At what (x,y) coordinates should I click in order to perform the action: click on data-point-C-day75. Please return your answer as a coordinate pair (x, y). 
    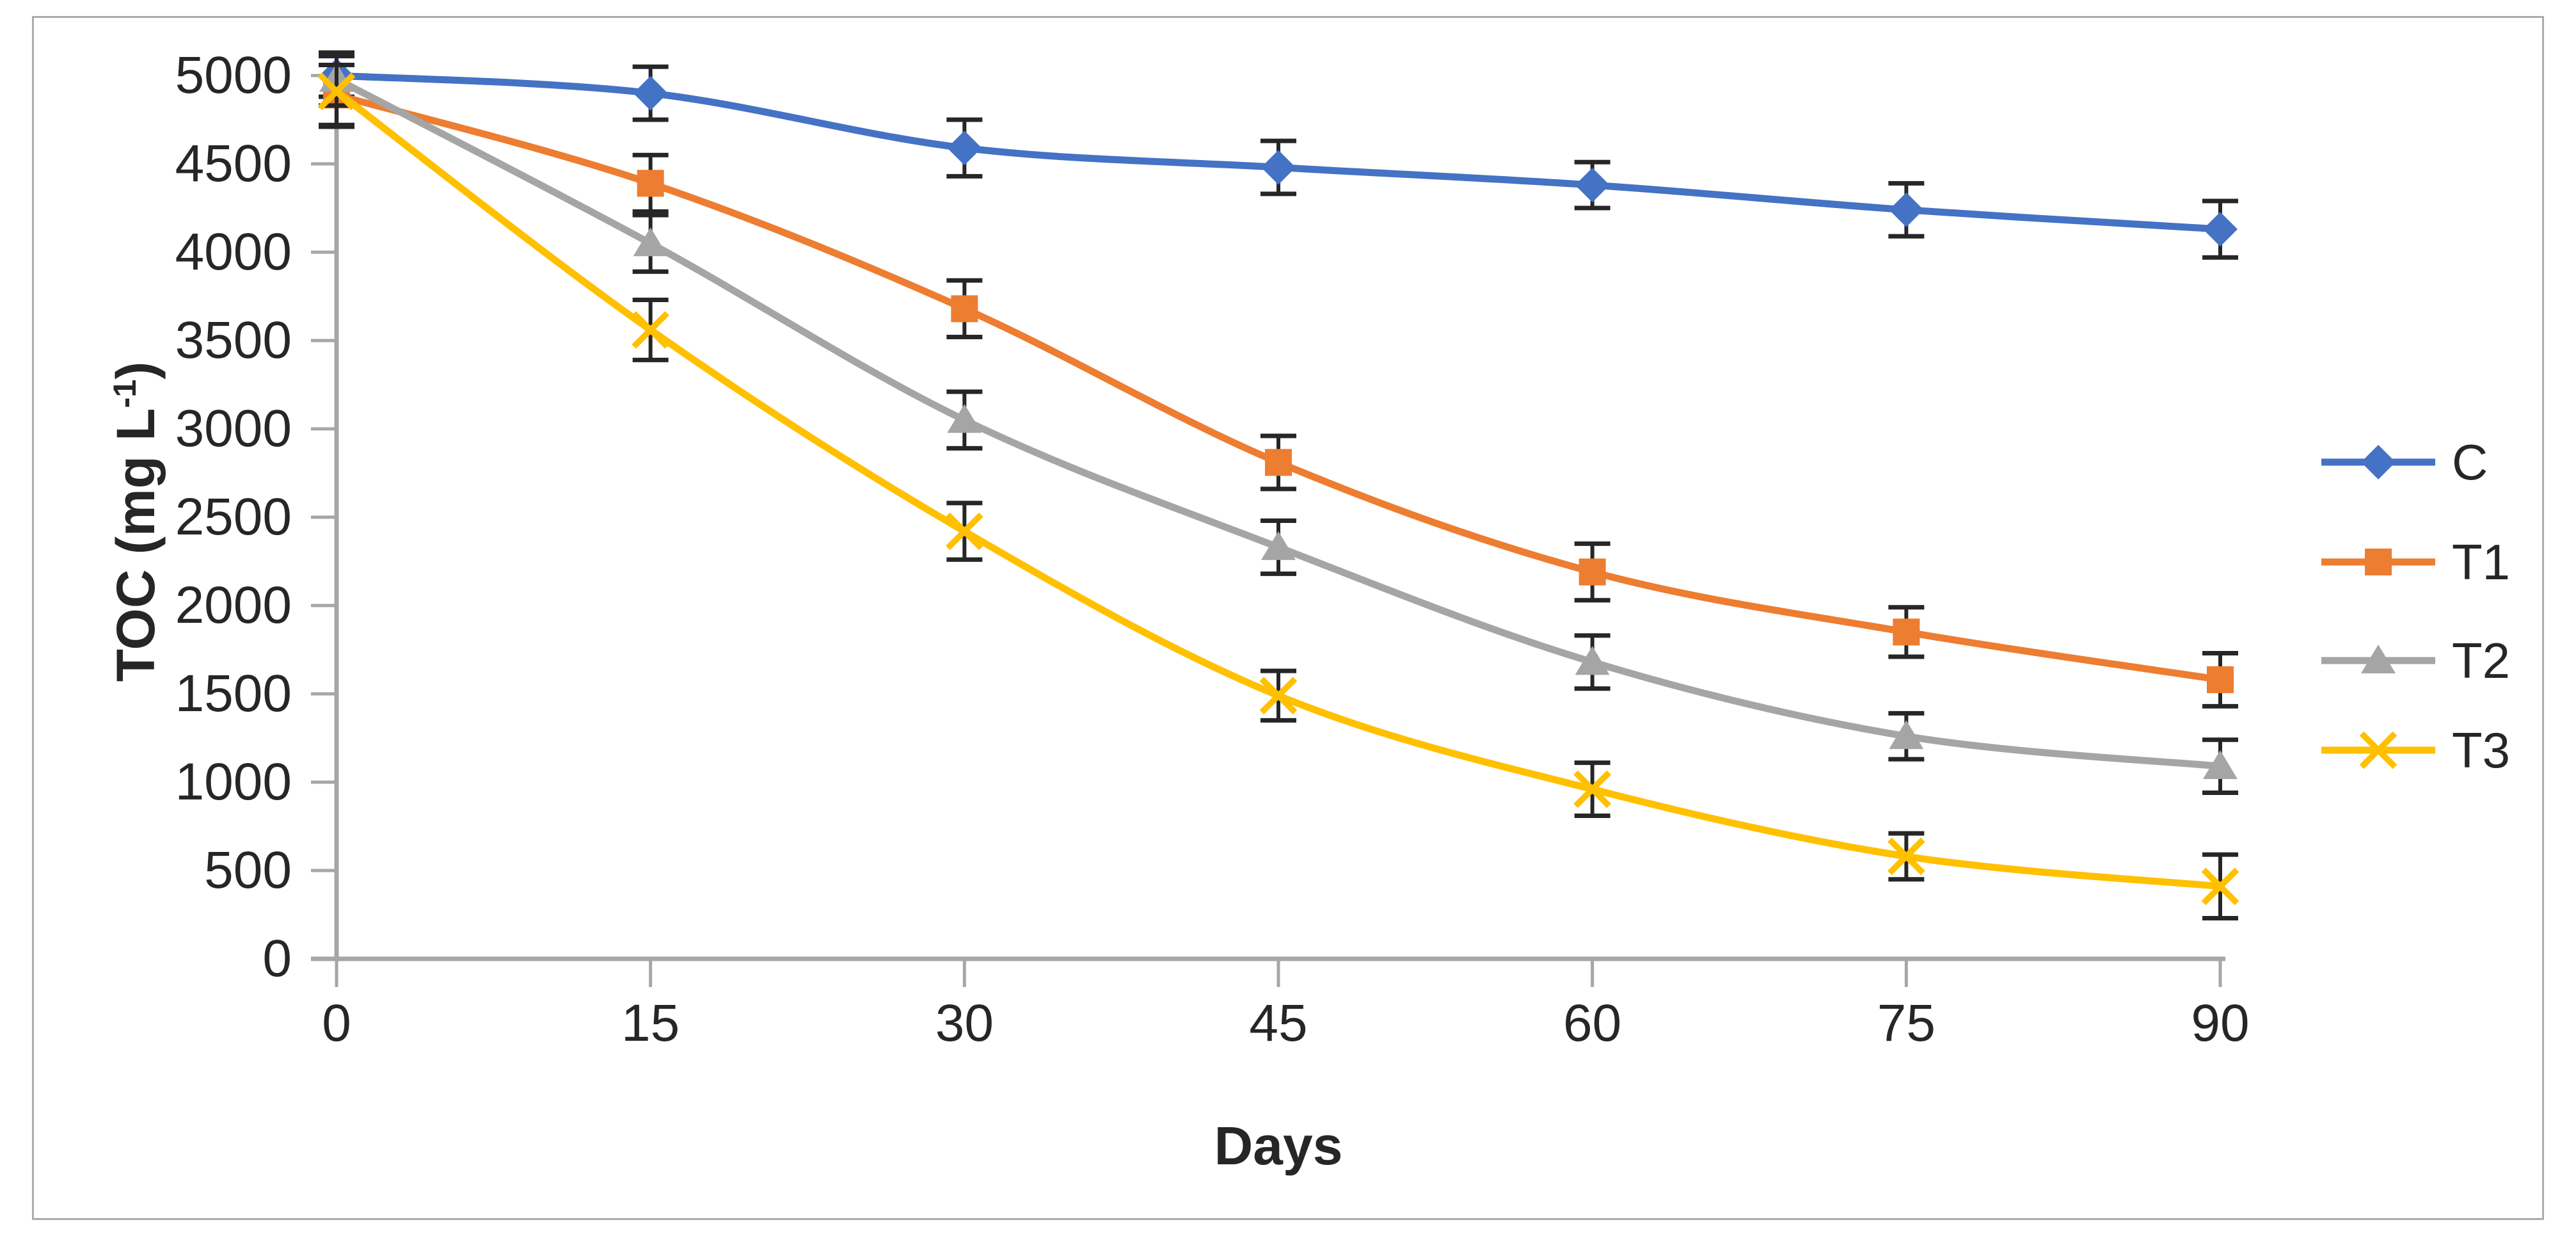
    Looking at the image, I should click on (1907, 209).